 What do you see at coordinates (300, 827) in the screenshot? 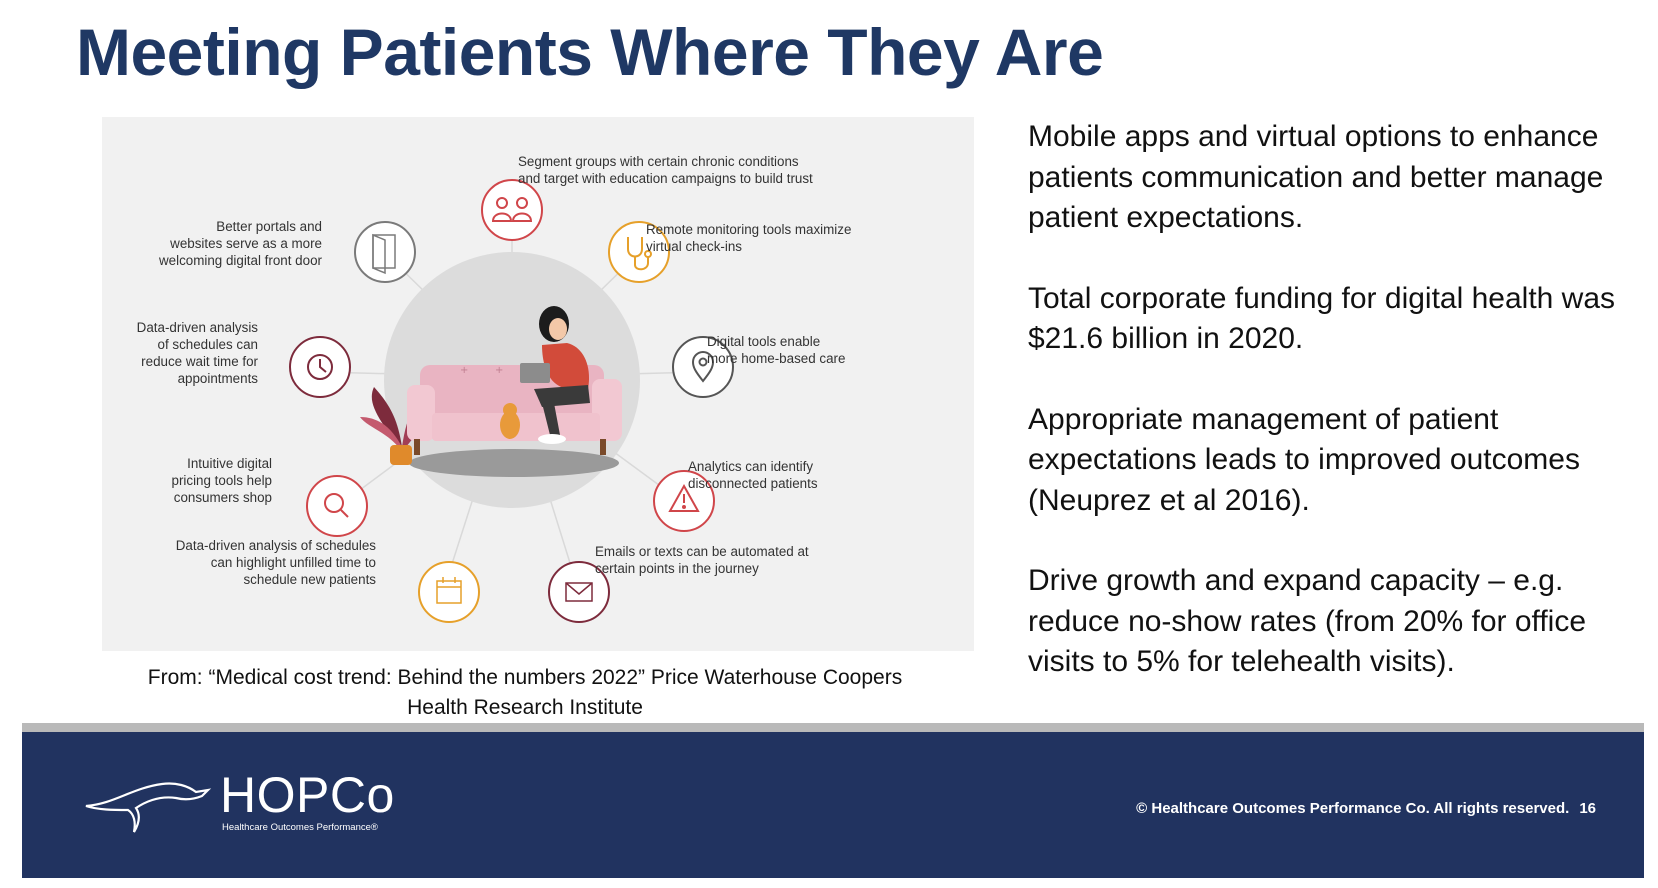
I see `logo-subtitle: Healthcare Outcomes Performance®` at bounding box center [300, 827].